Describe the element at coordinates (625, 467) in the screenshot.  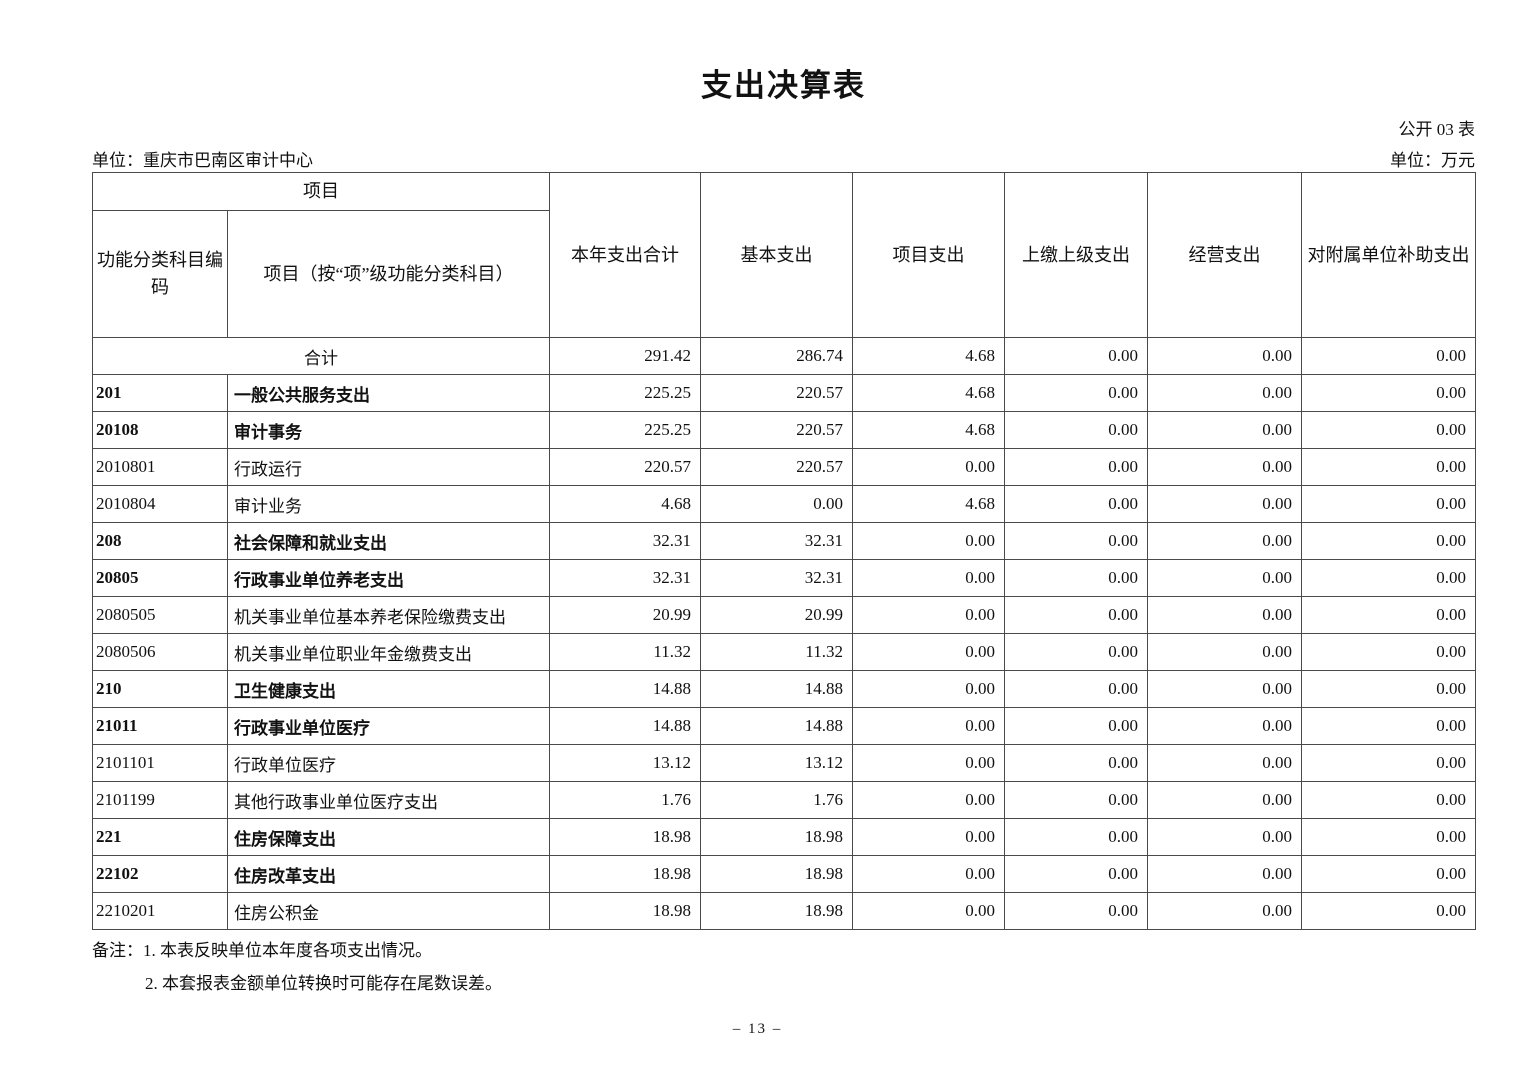
I see `value-cell: 220.57` at that location.